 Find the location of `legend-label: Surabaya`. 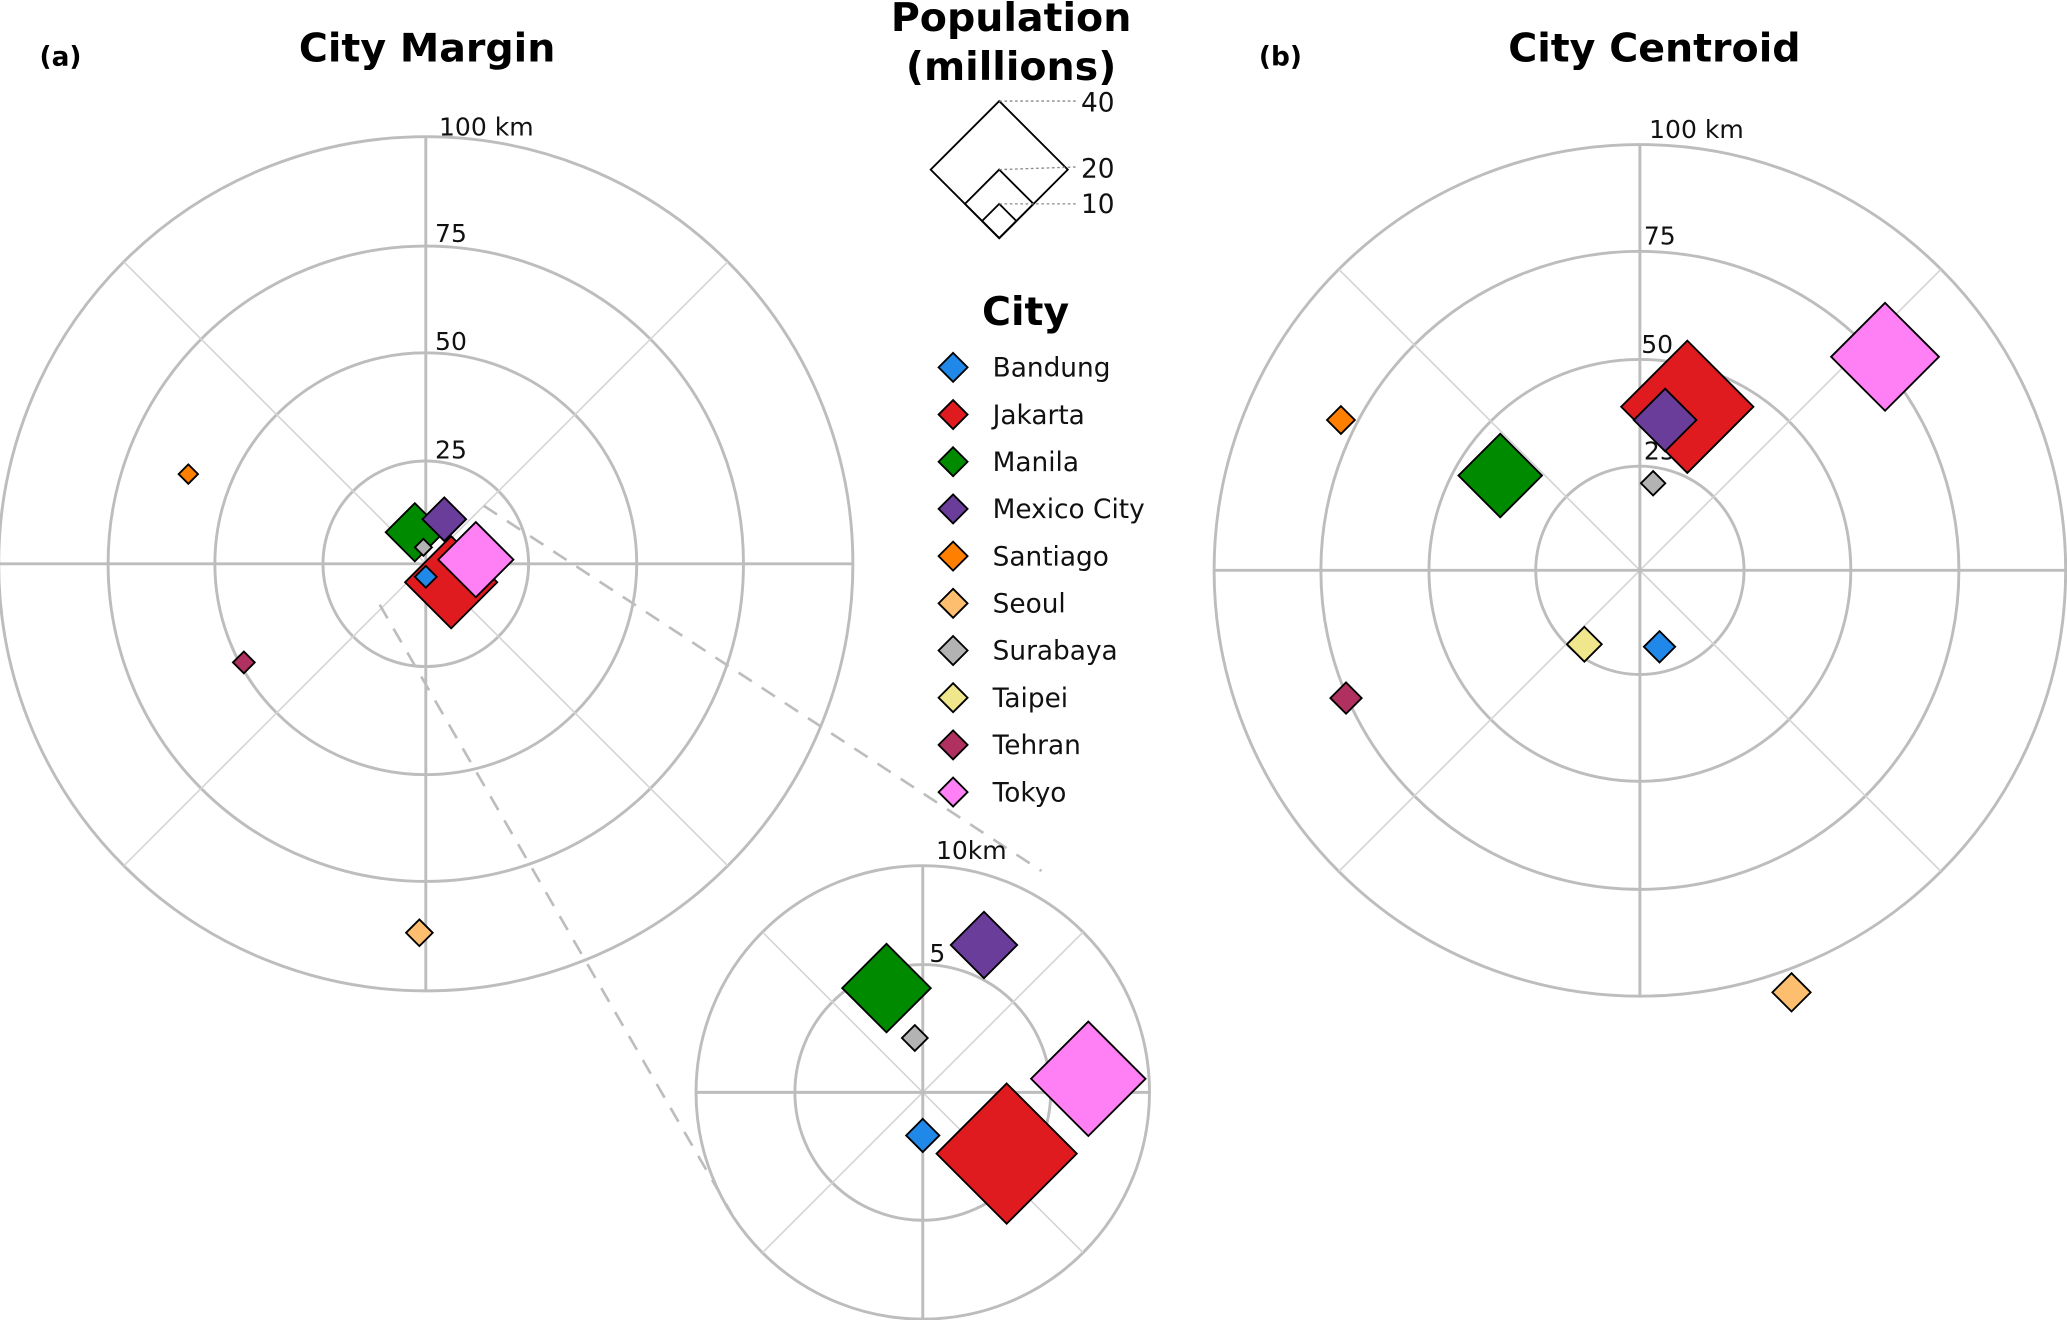

legend-label: Surabaya is located at coordinates (1055, 652).